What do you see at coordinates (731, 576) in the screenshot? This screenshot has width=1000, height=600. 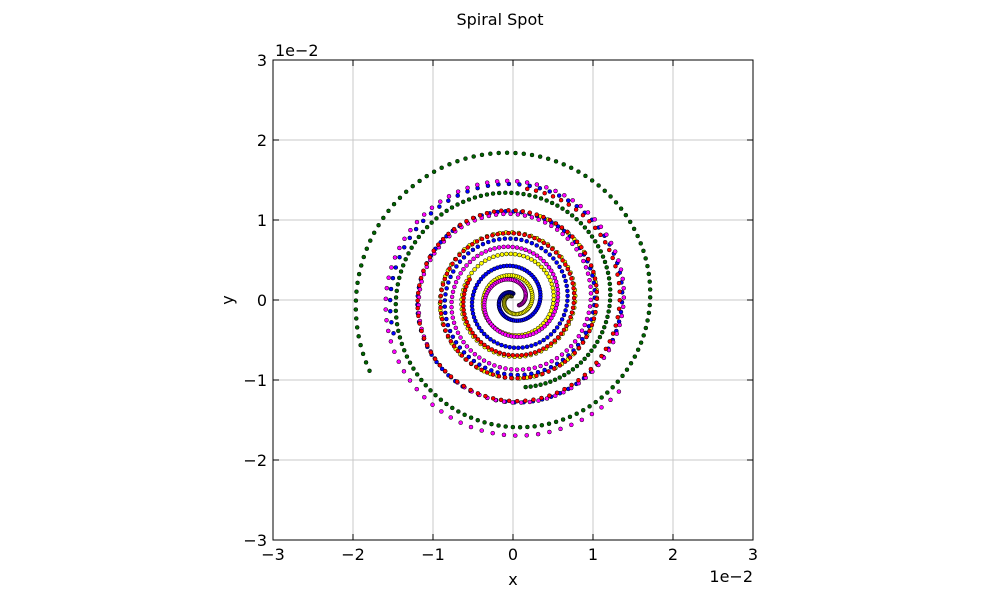 I see `x-offset-label: 1e−2` at bounding box center [731, 576].